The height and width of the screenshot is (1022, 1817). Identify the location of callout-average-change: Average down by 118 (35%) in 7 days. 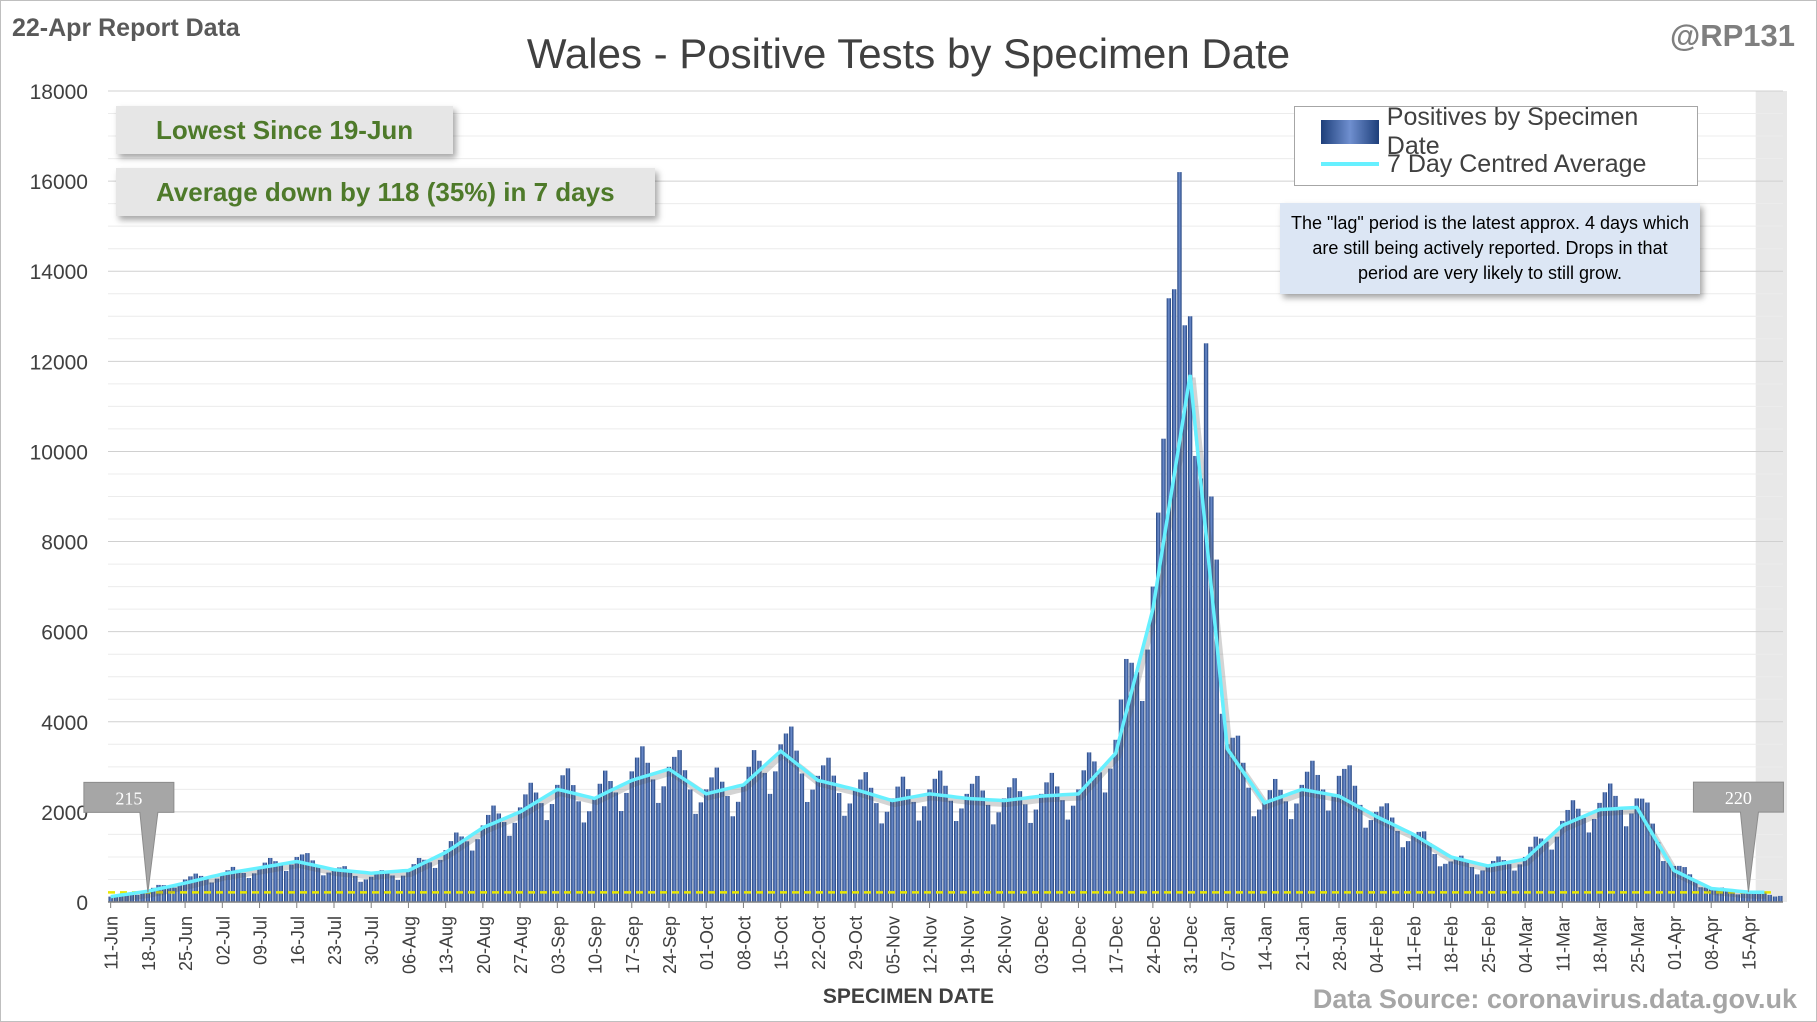
(385, 192).